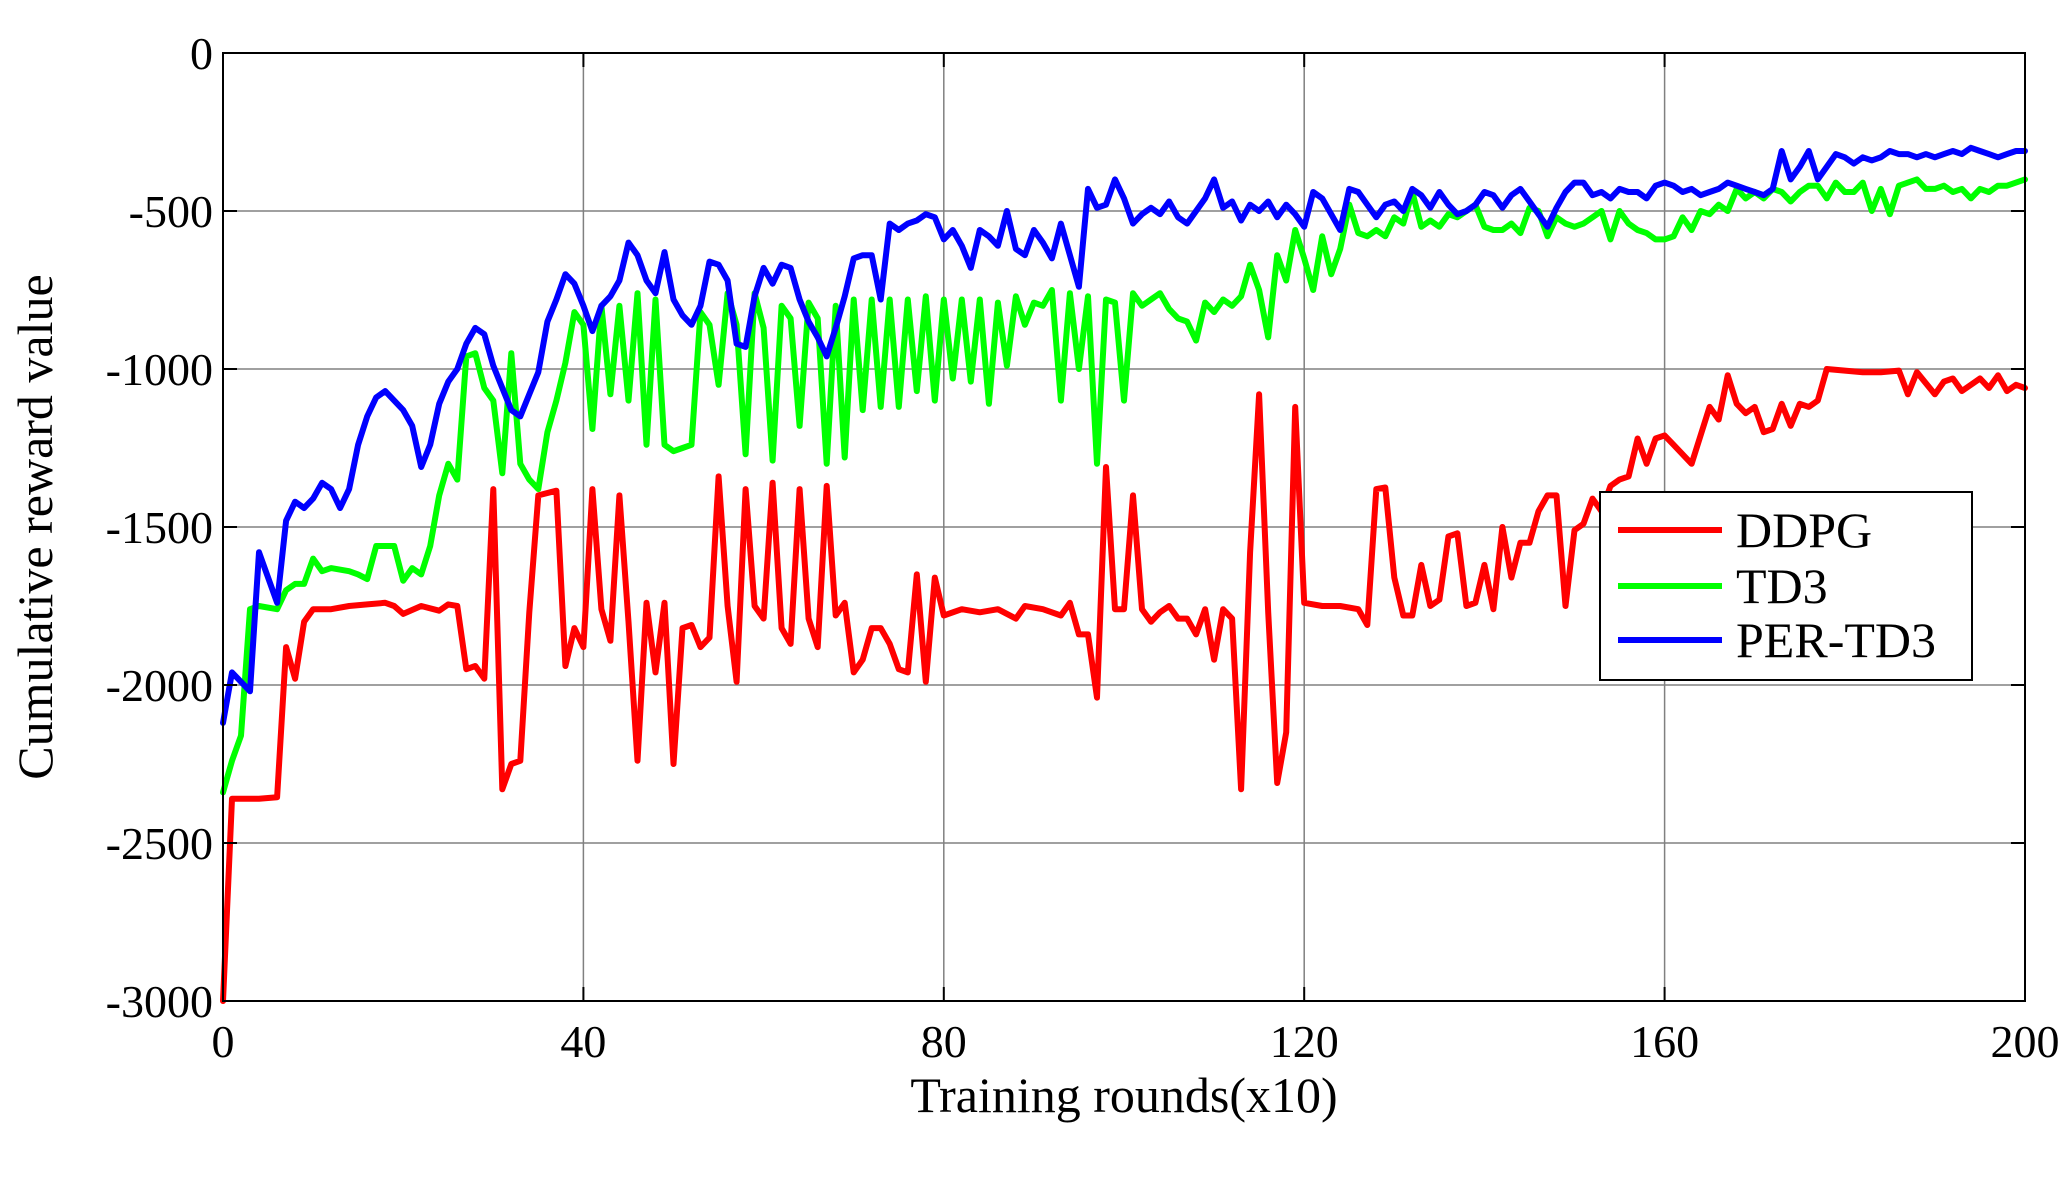 This screenshot has width=2068, height=1183. I want to click on x-tick-label: 120, so click(1304, 1041).